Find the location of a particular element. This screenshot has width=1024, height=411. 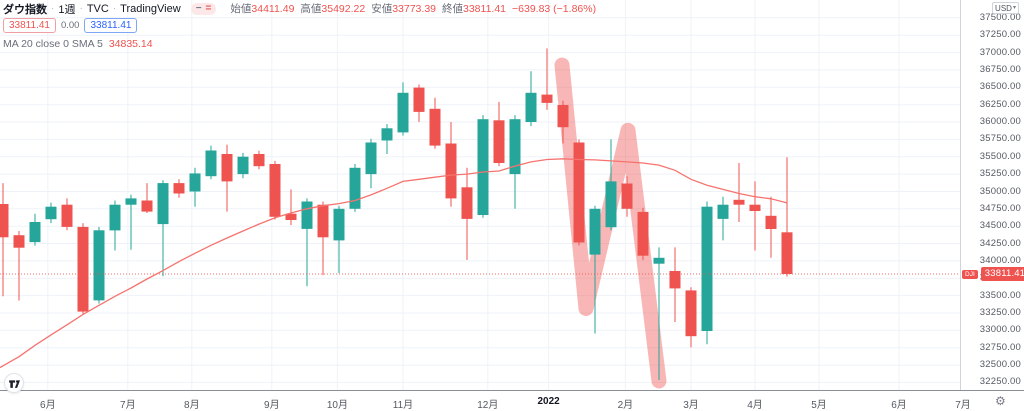

last-price-label: 33811.41 is located at coordinates (1002, 274).